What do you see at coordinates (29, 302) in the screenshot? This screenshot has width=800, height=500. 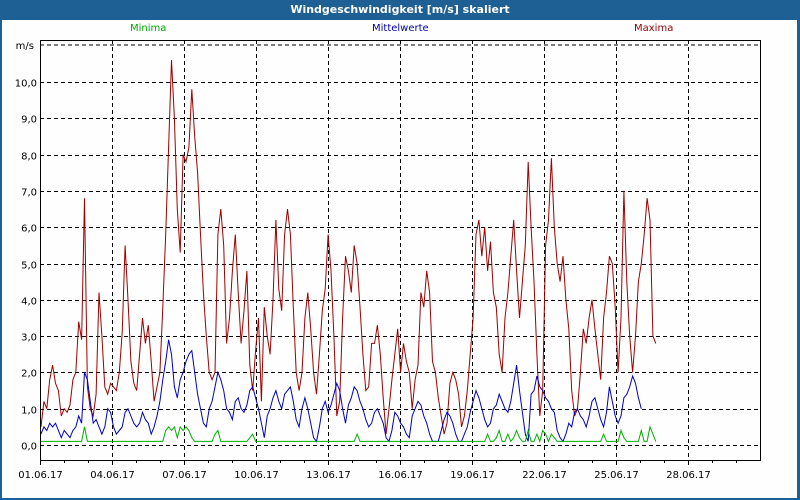 I see `y-tick-label: 4,0` at bounding box center [29, 302].